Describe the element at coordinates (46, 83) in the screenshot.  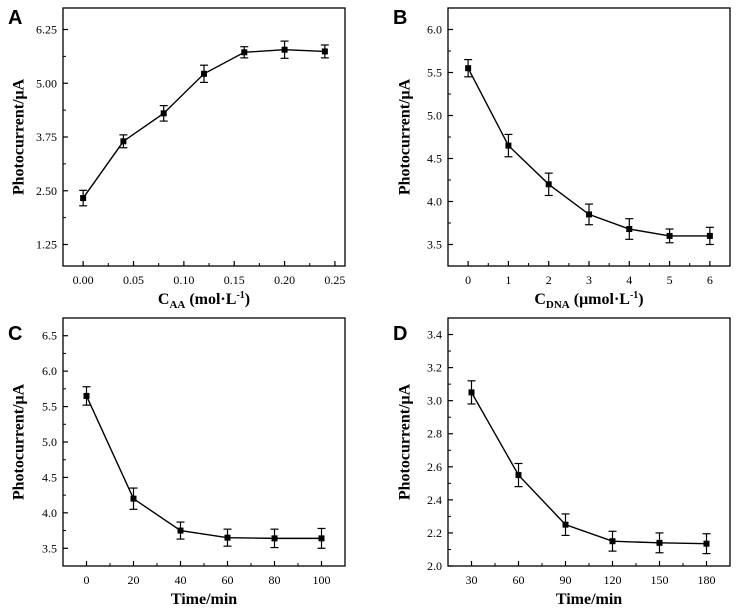
I see `y-tick-label: 5.00` at that location.